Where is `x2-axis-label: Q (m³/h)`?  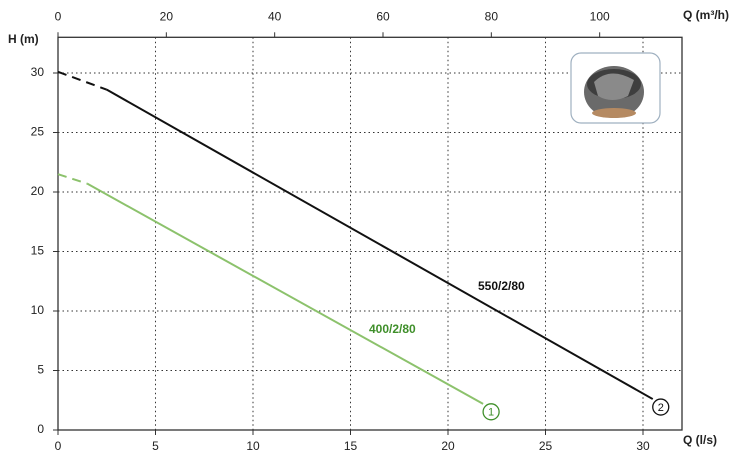
x2-axis-label: Q (m³/h) is located at coordinates (706, 15).